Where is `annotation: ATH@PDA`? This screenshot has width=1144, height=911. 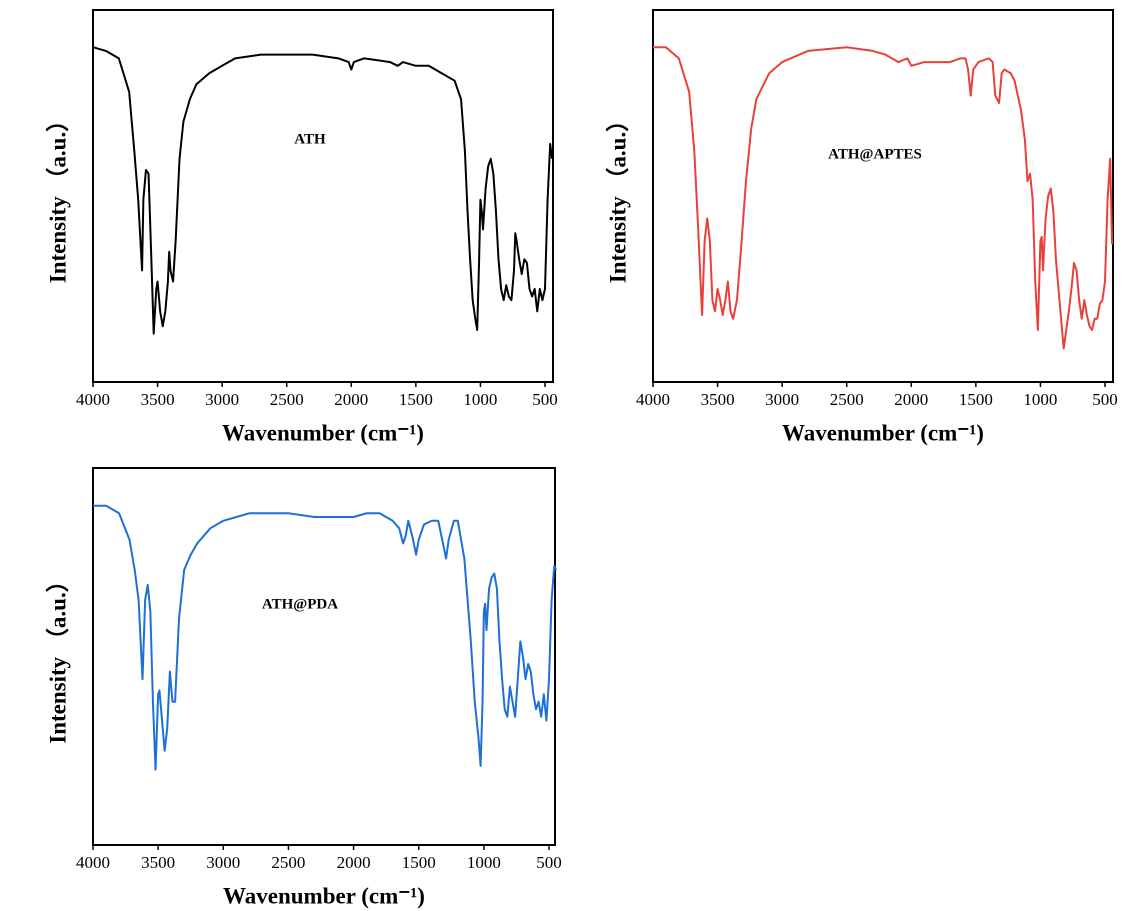
annotation: ATH@PDA is located at coordinates (300, 604).